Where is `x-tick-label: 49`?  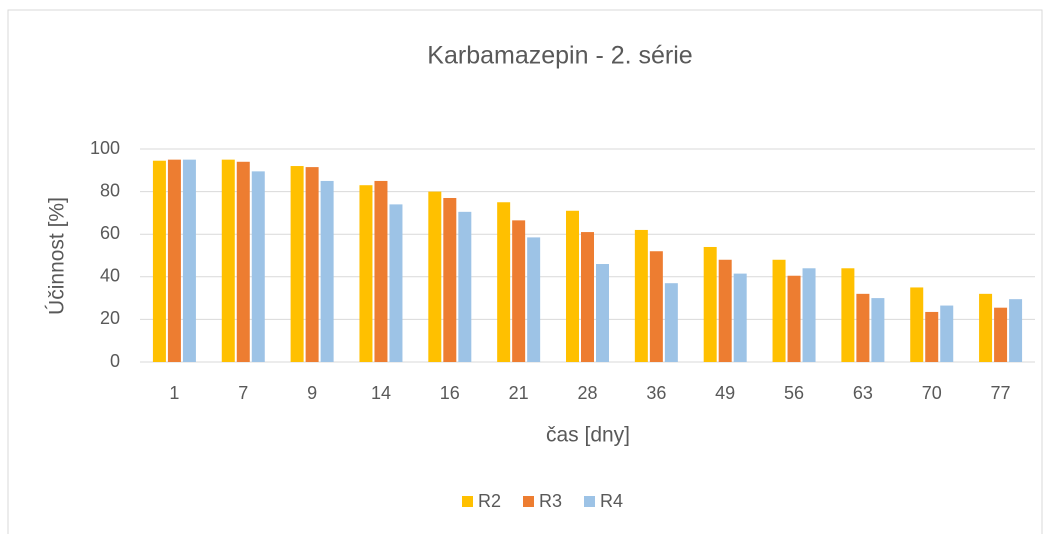 x-tick-label: 49 is located at coordinates (725, 393).